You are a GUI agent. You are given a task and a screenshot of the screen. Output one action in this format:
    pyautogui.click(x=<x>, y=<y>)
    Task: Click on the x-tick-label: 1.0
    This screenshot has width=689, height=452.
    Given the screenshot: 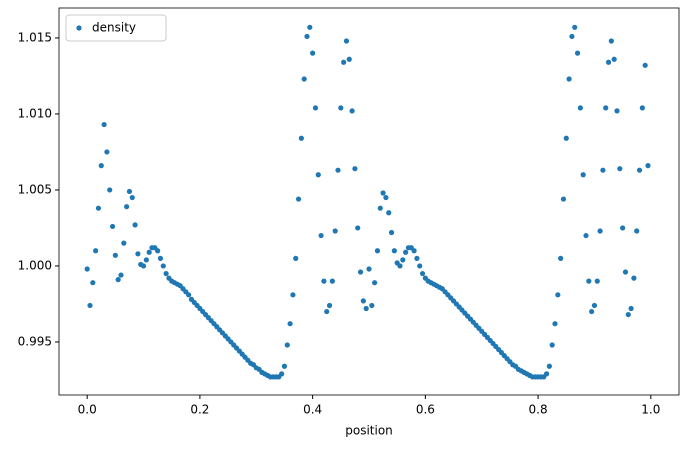 What is the action you would take?
    pyautogui.click(x=650, y=410)
    